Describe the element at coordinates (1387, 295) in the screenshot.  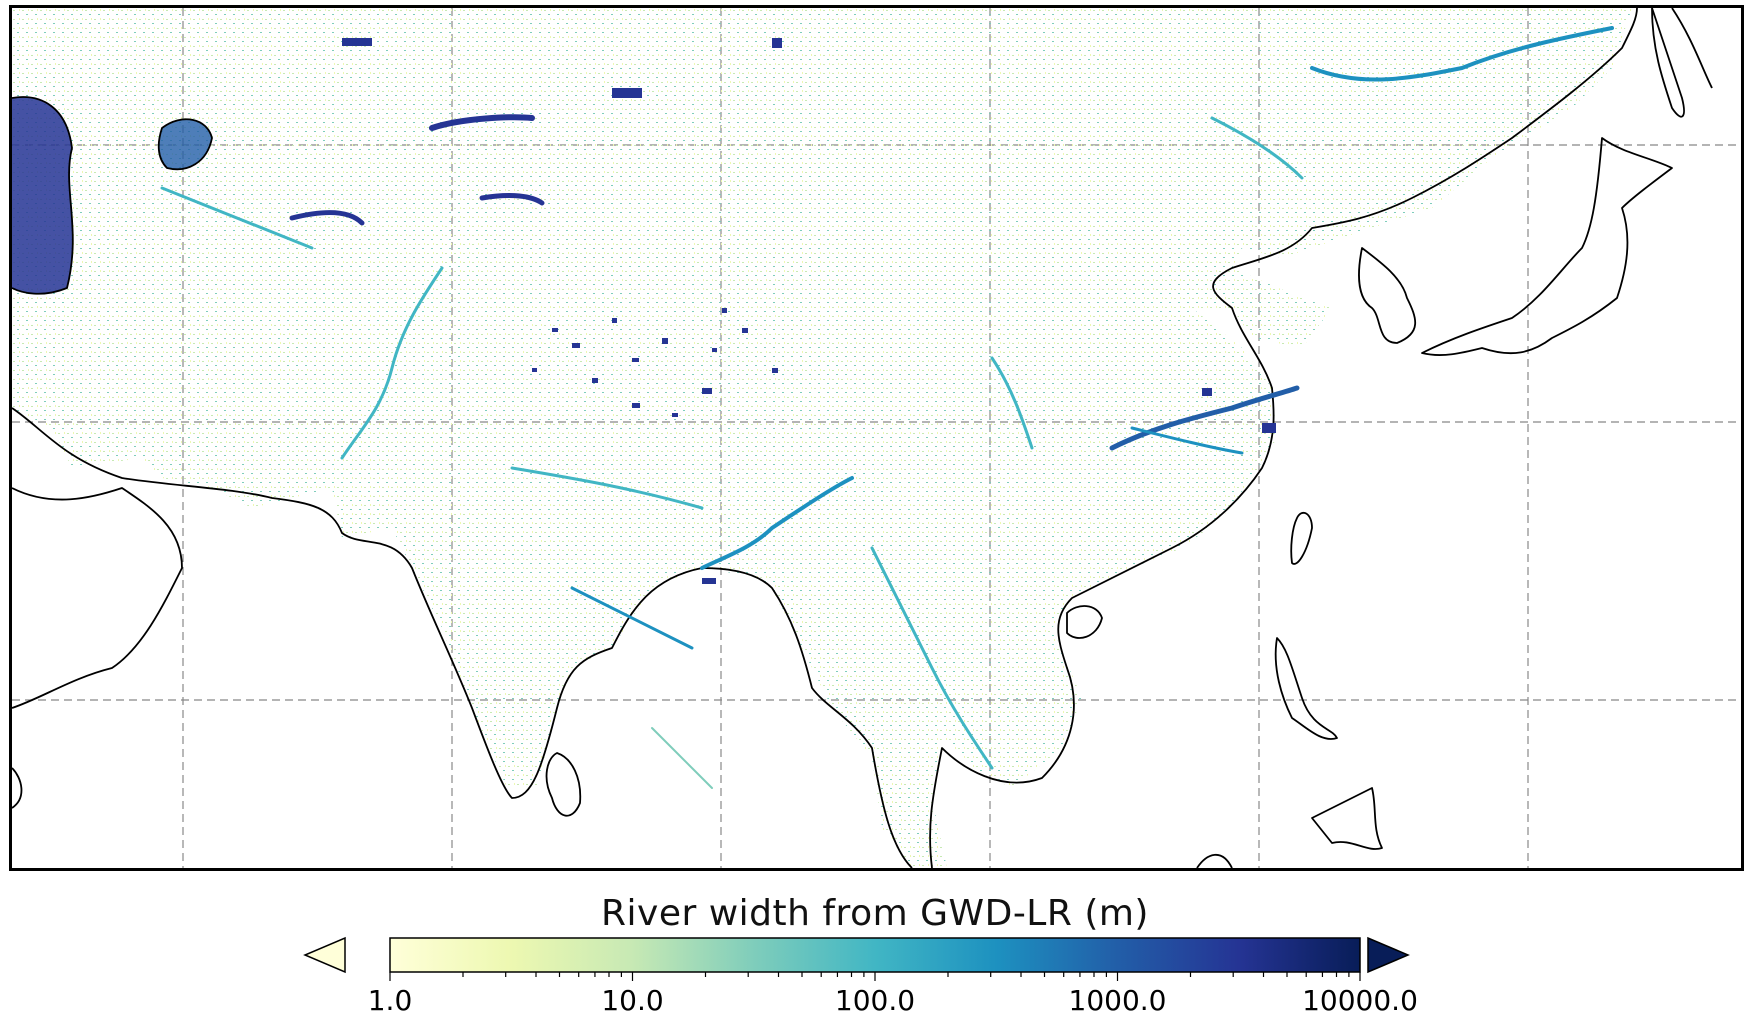
I see `korea-peninsula` at that location.